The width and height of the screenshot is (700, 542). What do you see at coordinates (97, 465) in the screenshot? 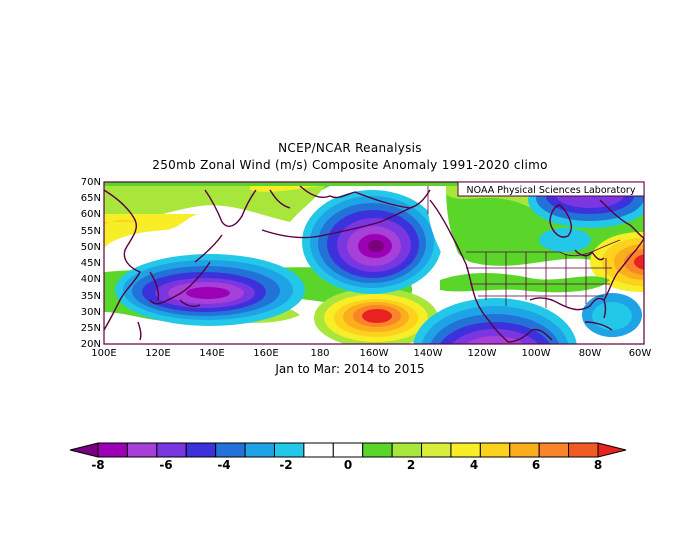
I see `colorbar-tick-label: -8` at bounding box center [97, 465].